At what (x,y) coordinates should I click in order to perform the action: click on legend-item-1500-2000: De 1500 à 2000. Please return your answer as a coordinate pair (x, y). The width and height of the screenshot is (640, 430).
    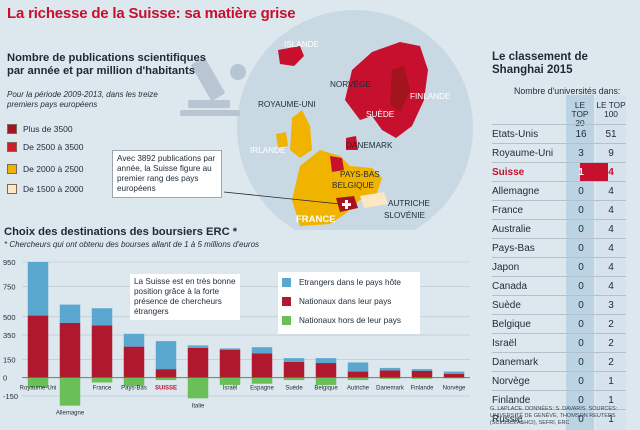
    Looking at the image, I should click on (45, 189).